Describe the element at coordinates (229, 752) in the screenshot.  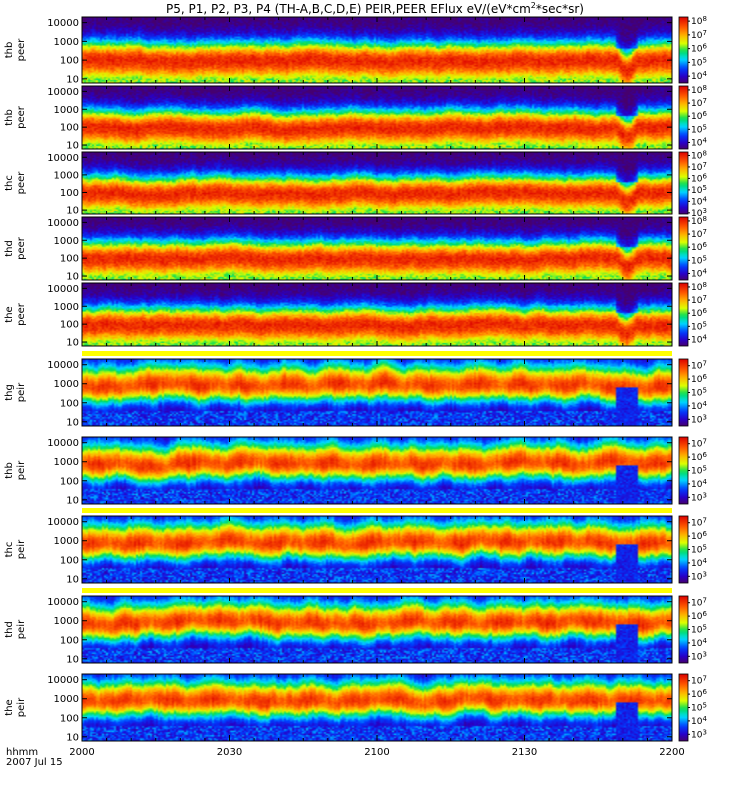
I see `x-tick-label: 2030` at that location.